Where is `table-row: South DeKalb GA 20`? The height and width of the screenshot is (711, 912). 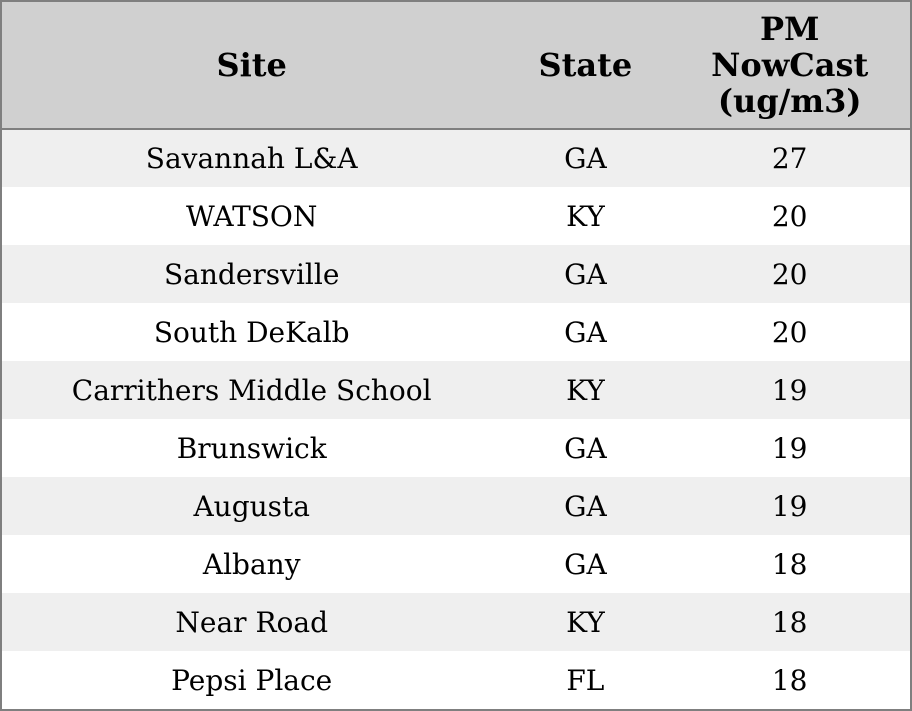
table-row: South DeKalb GA 20 is located at coordinates (456, 332).